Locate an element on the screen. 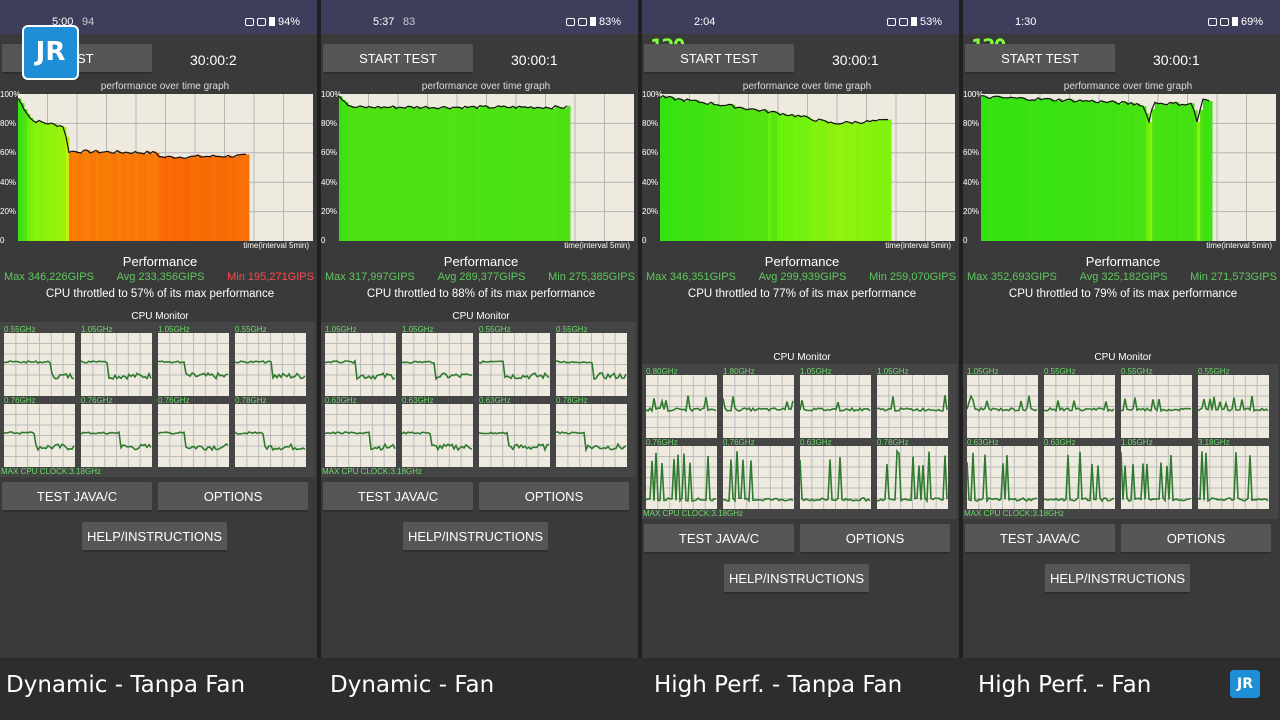 This screenshot has height=720, width=1280. cpu-core-cell: 1.05GHz is located at coordinates (912, 402).